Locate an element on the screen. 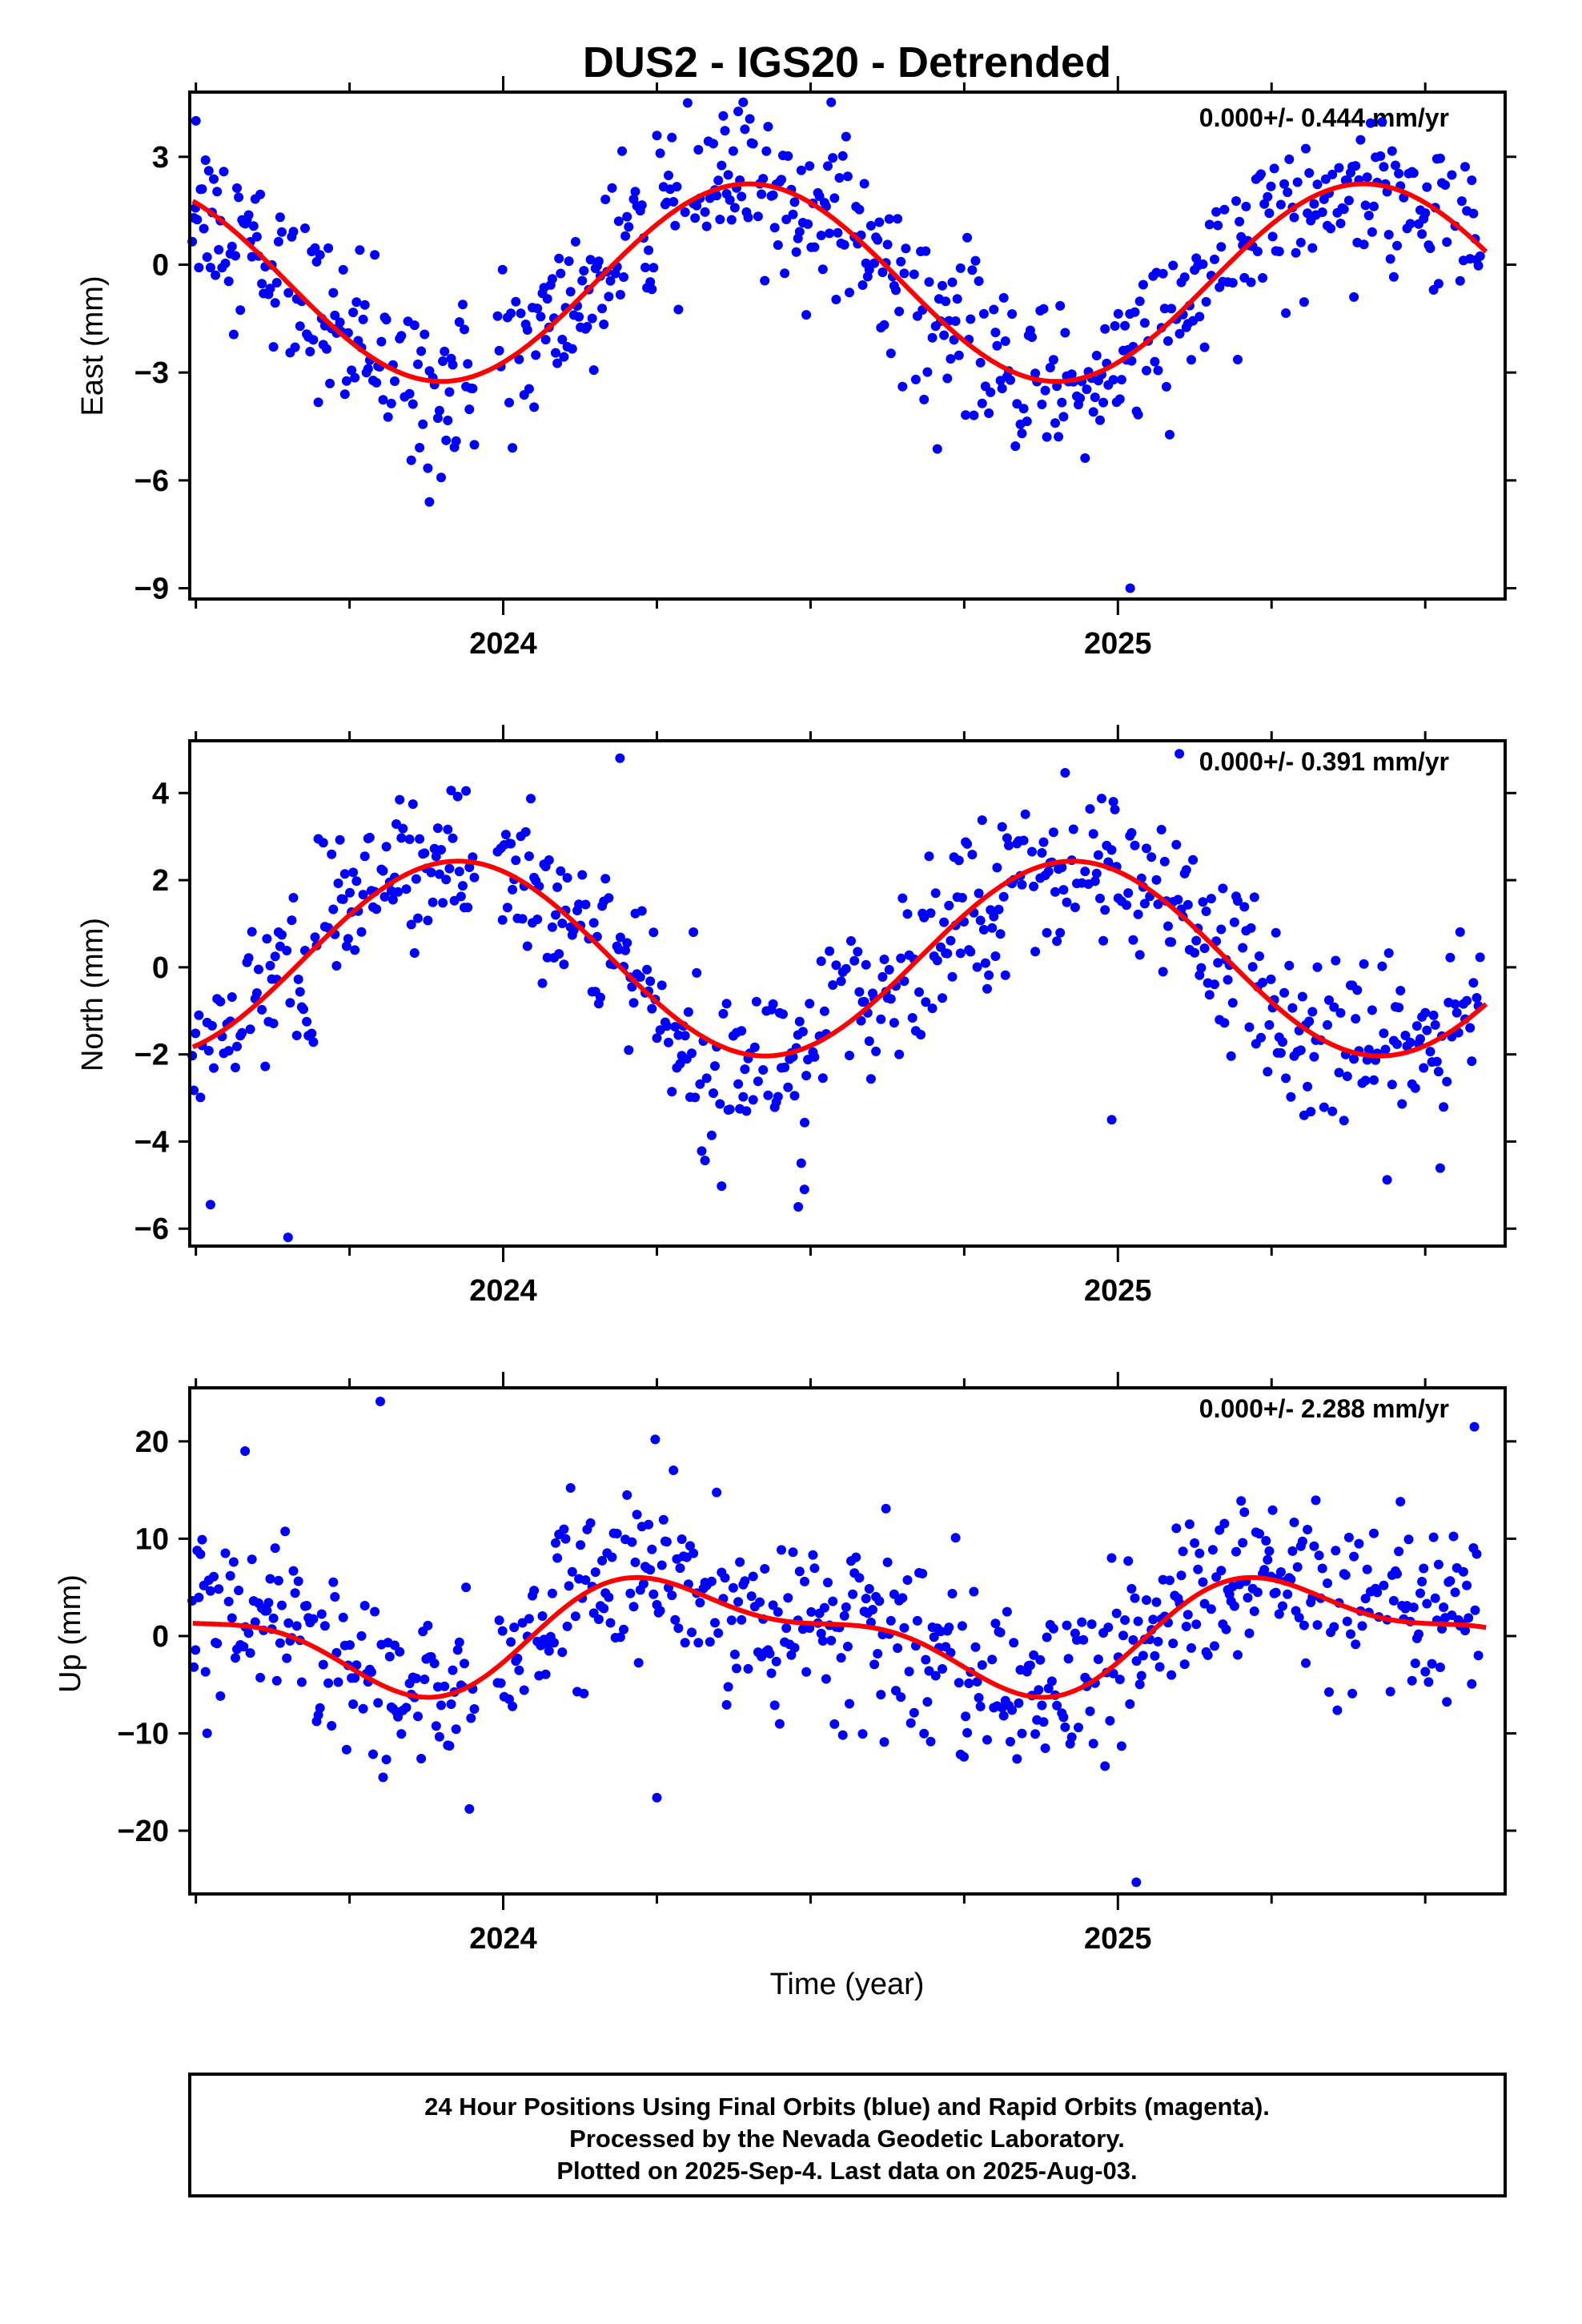 The image size is (1582, 2324). up-x-tick-label: 2024 is located at coordinates (503, 1939).